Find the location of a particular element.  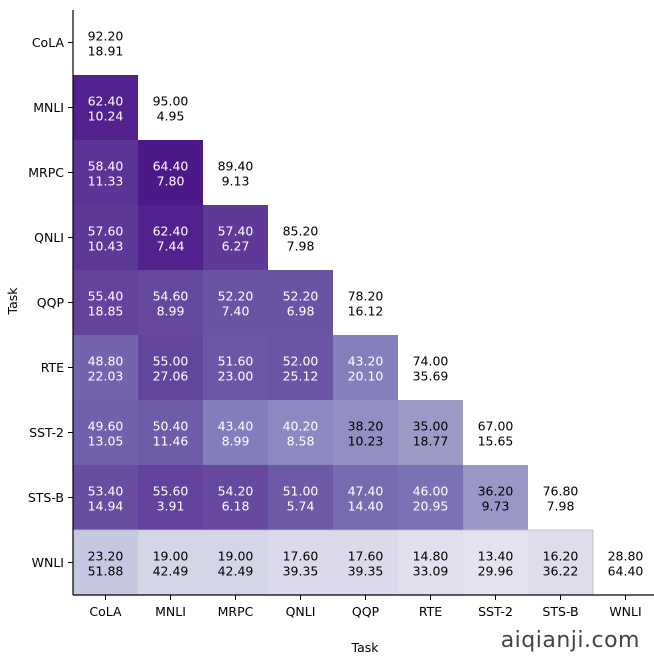

cell-value-label: 67.00 is located at coordinates (496, 426).